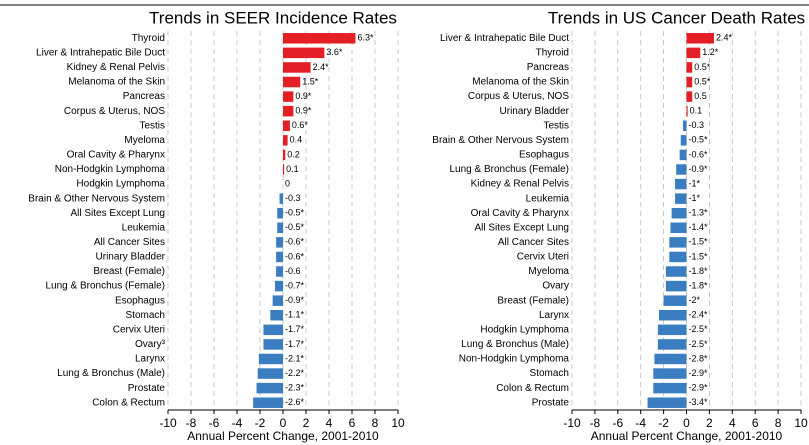 Image resolution: width=809 pixels, height=445 pixels. Describe the element at coordinates (700, 96) in the screenshot. I see `value-label: 0.5` at that location.